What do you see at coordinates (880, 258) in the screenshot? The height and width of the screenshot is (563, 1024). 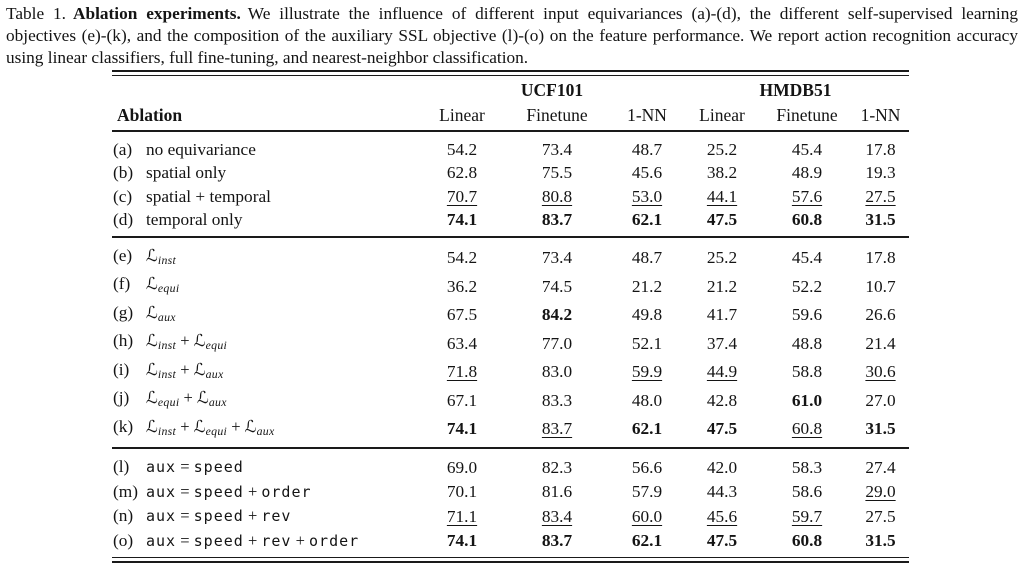 I see `cell-value-text: 17.8` at bounding box center [880, 258].